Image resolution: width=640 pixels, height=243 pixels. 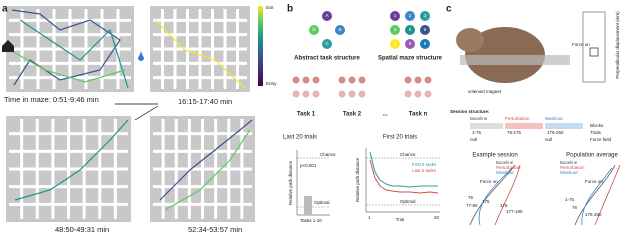 I want to click on label: p<0.001, so click(x=308, y=165).